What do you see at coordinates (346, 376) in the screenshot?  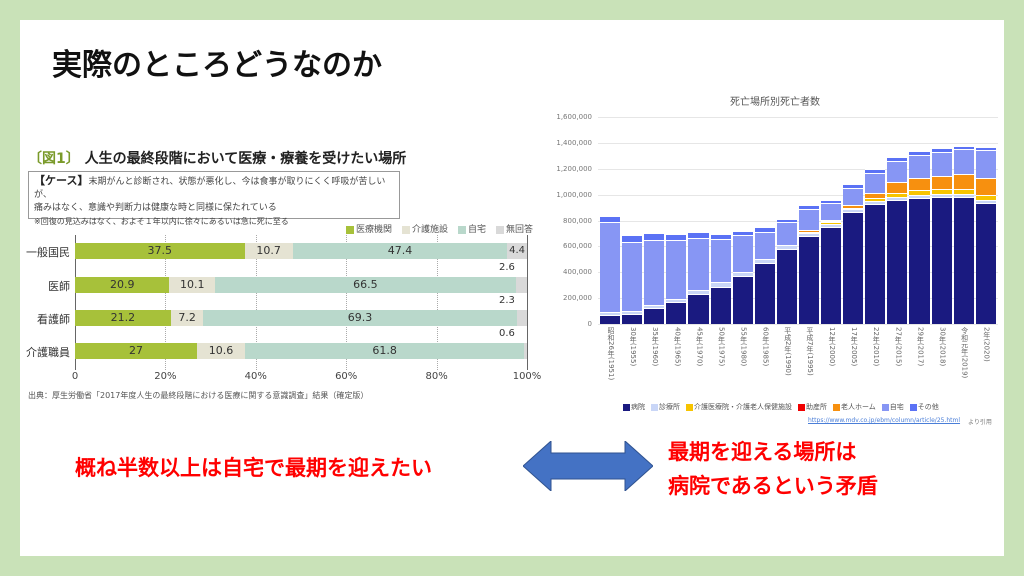 I see `x-tick-label: 60%` at bounding box center [346, 376].